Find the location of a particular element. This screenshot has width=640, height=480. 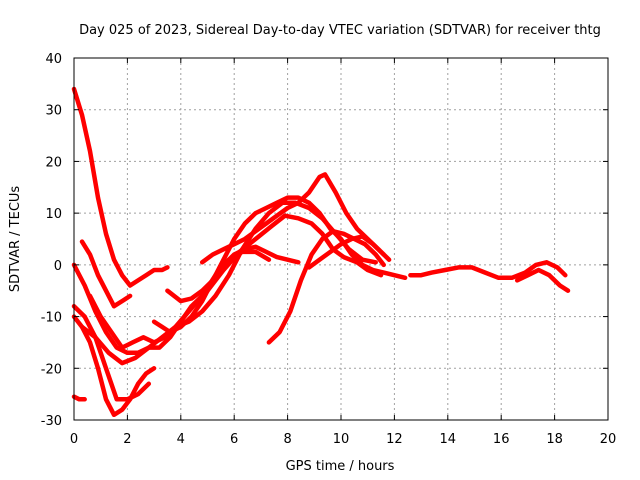

x-tick-labels: 0 2 4 6 8 10 12 14 16 18 20 is located at coordinates (343, 439).